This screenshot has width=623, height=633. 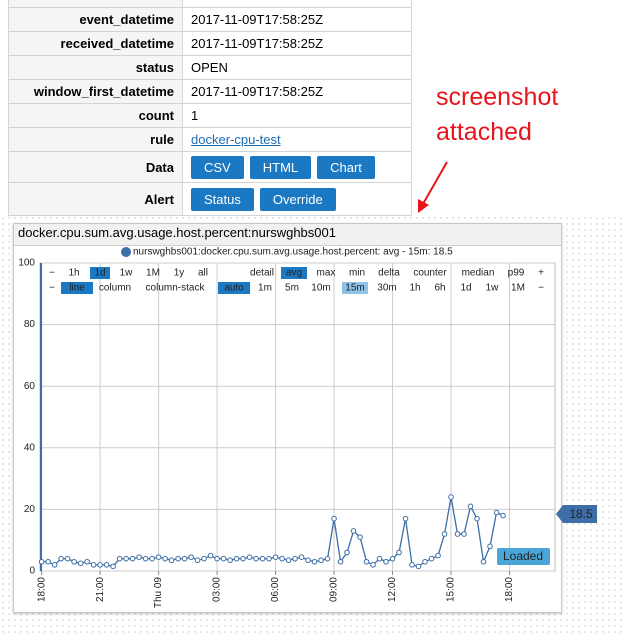 I want to click on field-name: window_first_datetime, so click(x=95, y=91).